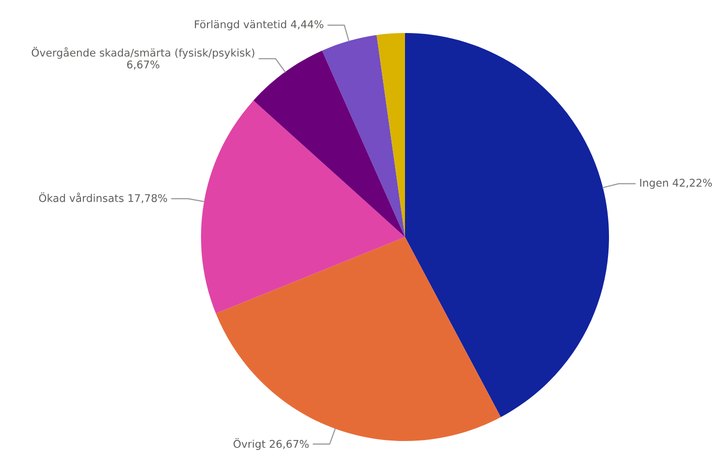 The image size is (727, 462). Describe the element at coordinates (259, 25) in the screenshot. I see `slice-label: Förlängd väntetid 4,44%` at that location.